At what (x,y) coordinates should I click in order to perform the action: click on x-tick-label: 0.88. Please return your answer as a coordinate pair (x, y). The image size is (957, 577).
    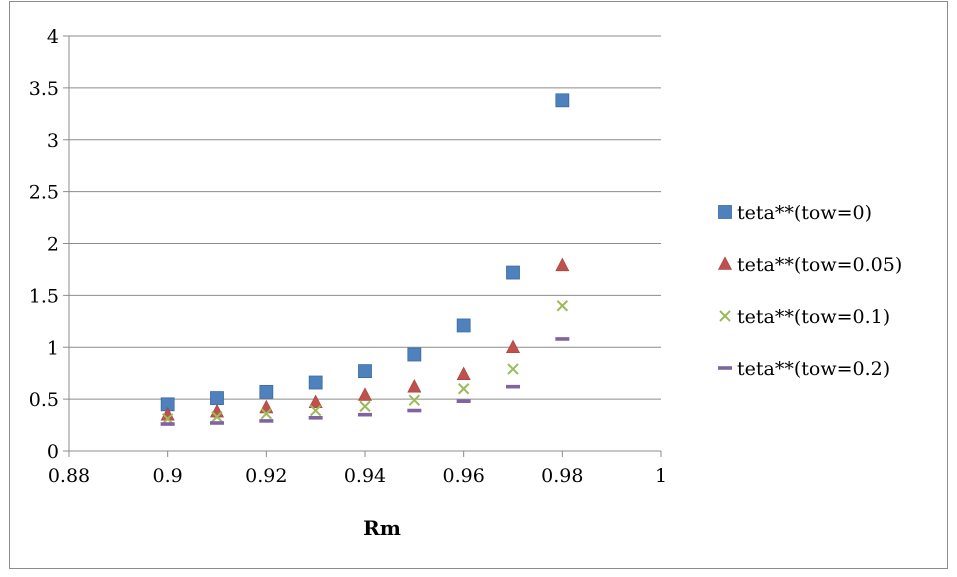
    Looking at the image, I should click on (69, 476).